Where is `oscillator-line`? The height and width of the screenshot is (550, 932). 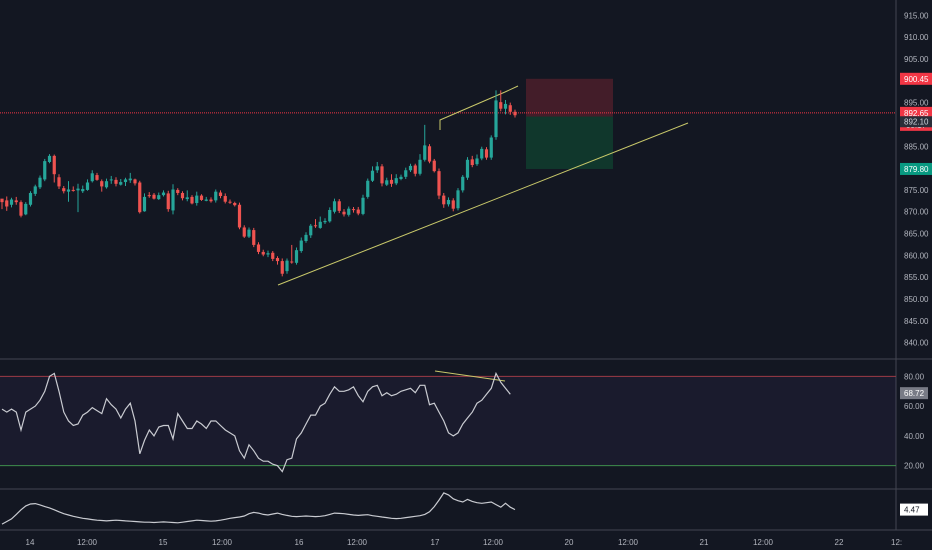 oscillator-line is located at coordinates (258, 508).